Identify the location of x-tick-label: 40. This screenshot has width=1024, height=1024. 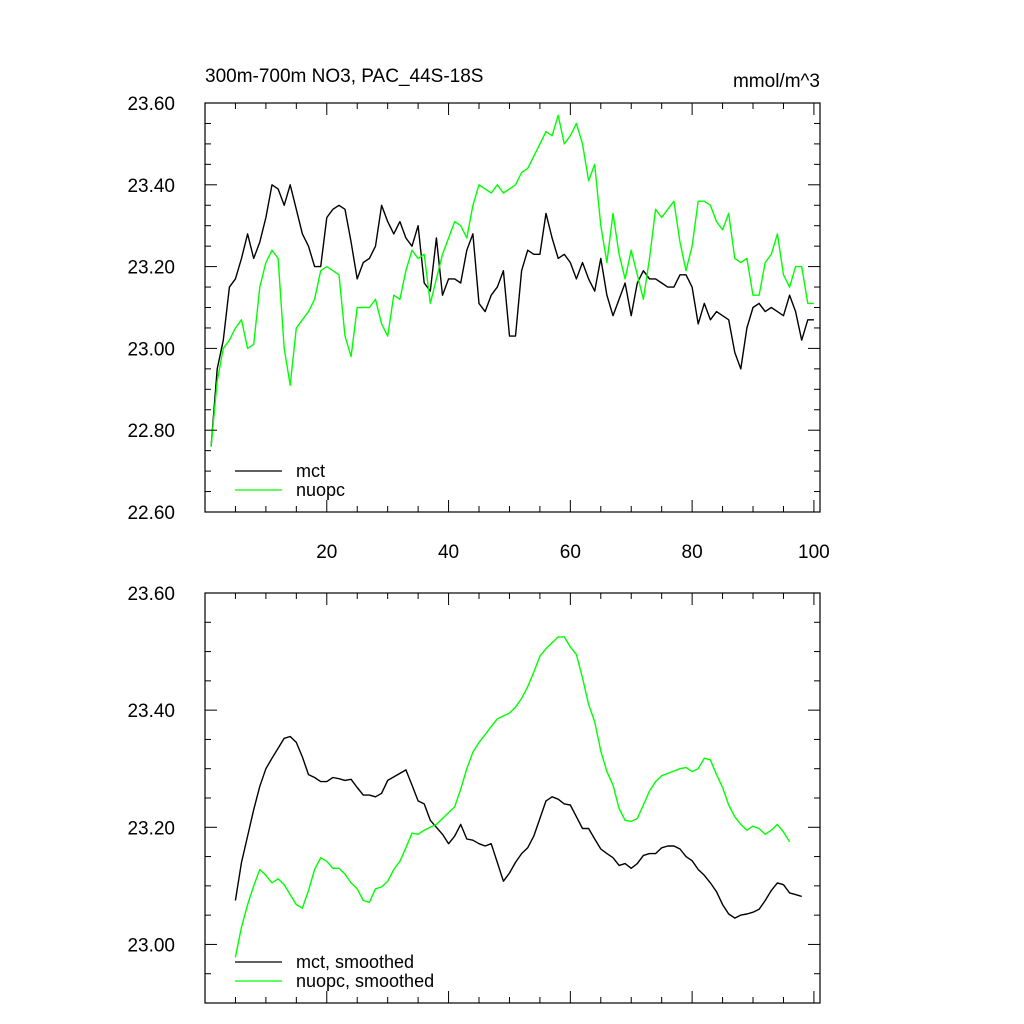
(448, 552).